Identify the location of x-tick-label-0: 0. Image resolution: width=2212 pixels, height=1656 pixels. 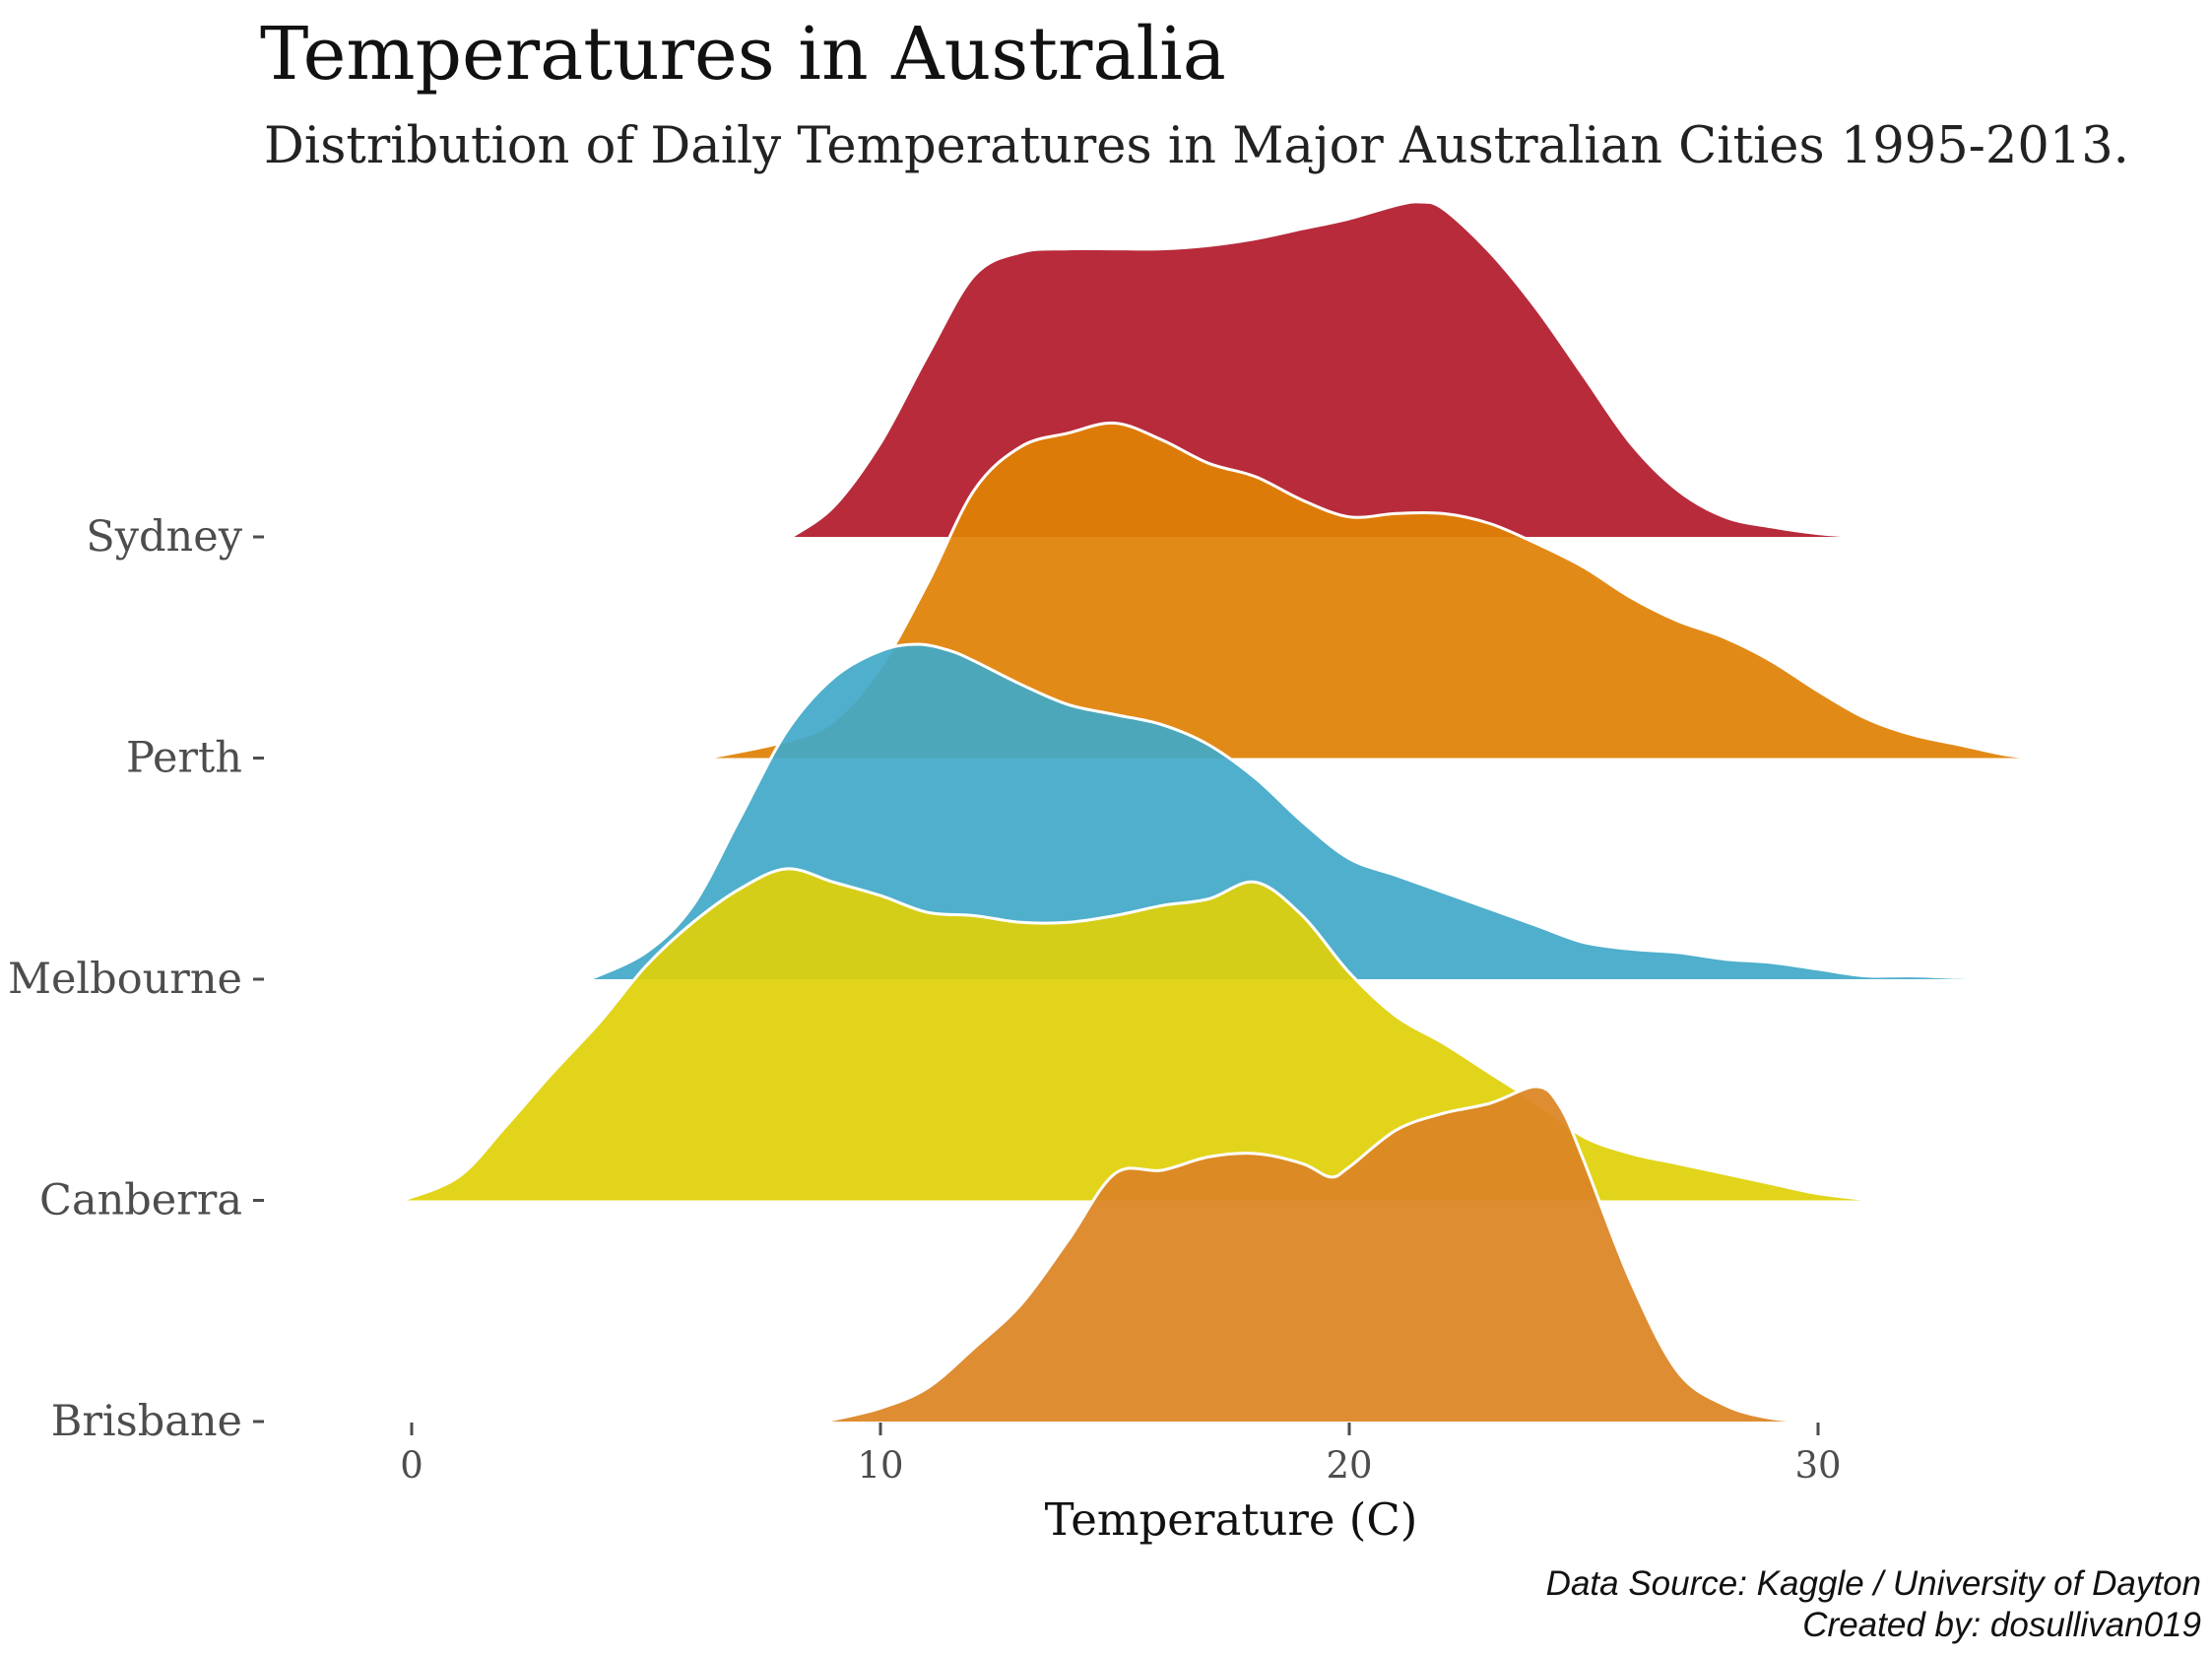
(411, 1465).